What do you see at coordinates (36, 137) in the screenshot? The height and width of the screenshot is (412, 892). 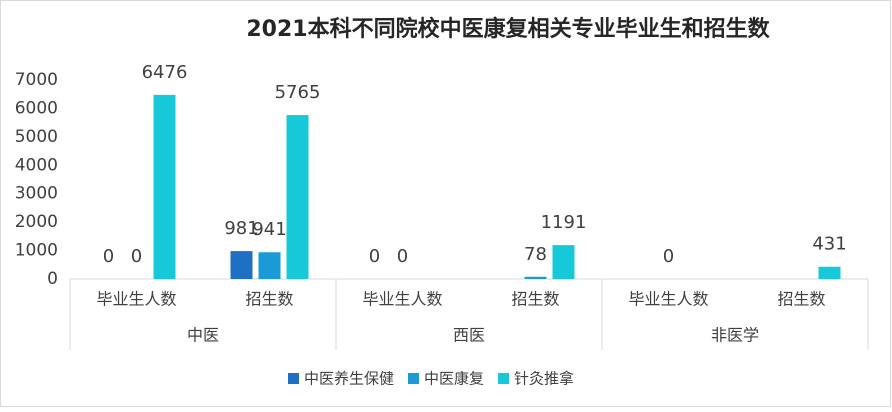 I see `y-tick-label: 5000` at bounding box center [36, 137].